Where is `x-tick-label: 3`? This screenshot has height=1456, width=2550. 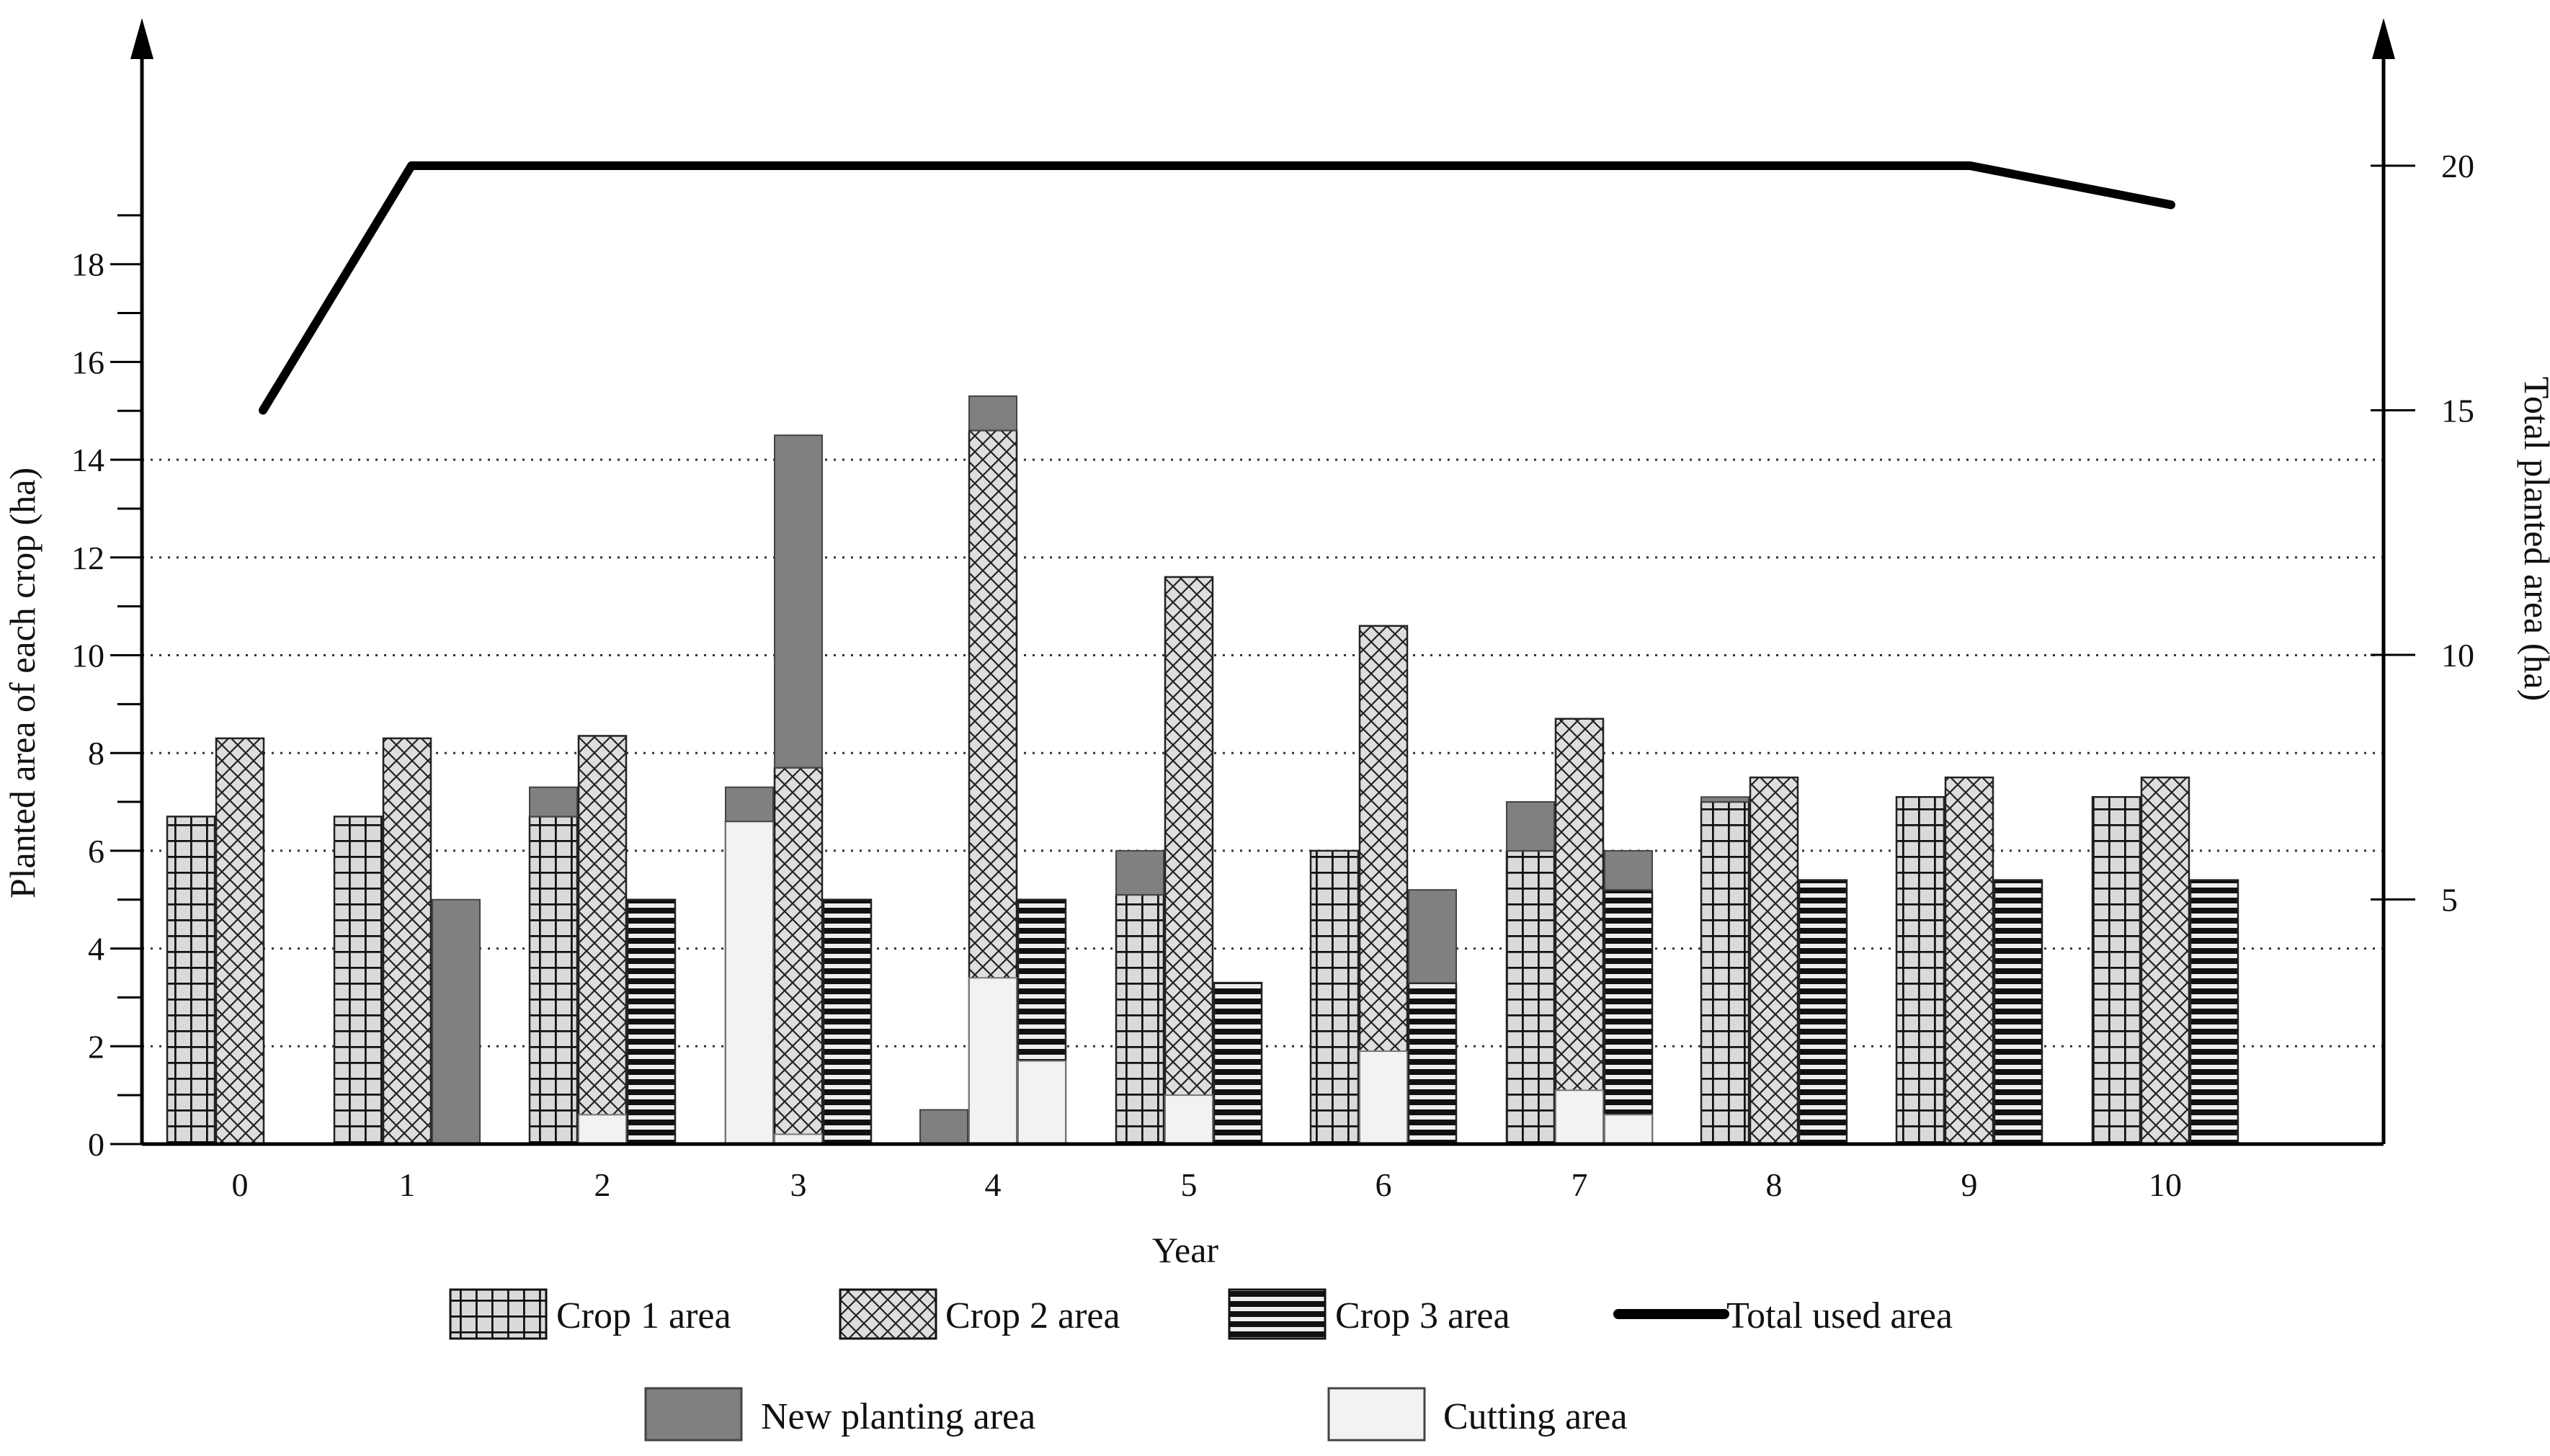 x-tick-label: 3 is located at coordinates (798, 1184).